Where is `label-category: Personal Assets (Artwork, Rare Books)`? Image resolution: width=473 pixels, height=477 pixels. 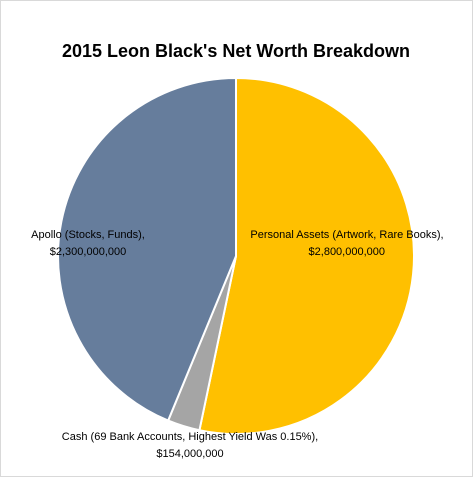 label-category: Personal Assets (Artwork, Rare Books) is located at coordinates (345, 235).